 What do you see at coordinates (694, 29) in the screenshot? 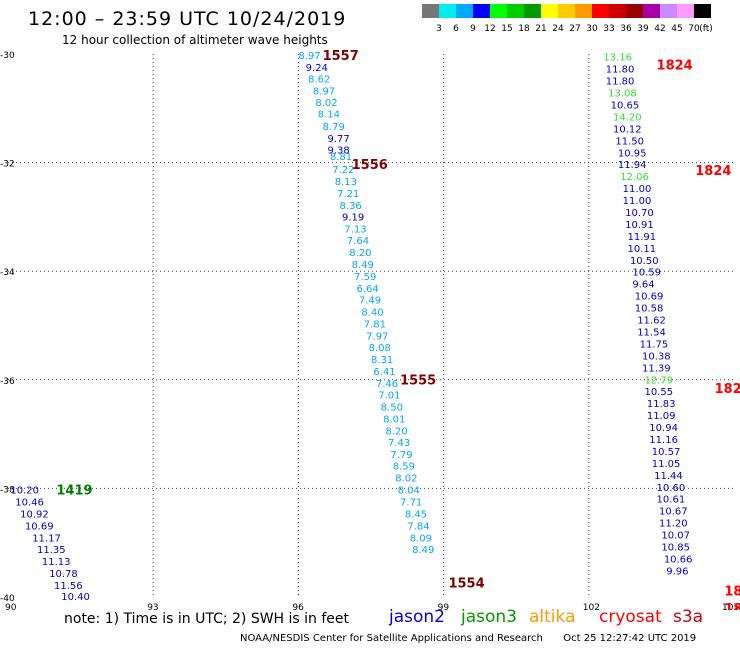
I see `colorbar-label: 70` at bounding box center [694, 29].